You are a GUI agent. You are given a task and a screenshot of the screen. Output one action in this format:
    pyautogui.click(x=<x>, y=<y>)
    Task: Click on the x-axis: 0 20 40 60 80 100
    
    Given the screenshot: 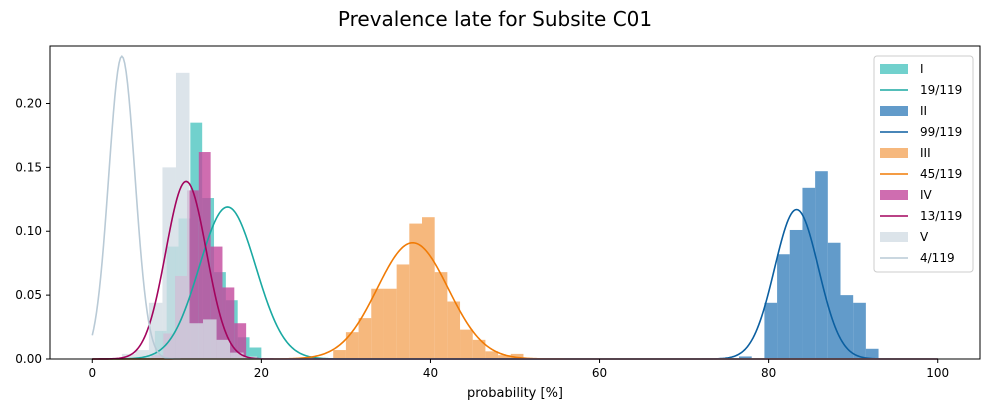 What is the action you would take?
    pyautogui.click(x=518, y=369)
    